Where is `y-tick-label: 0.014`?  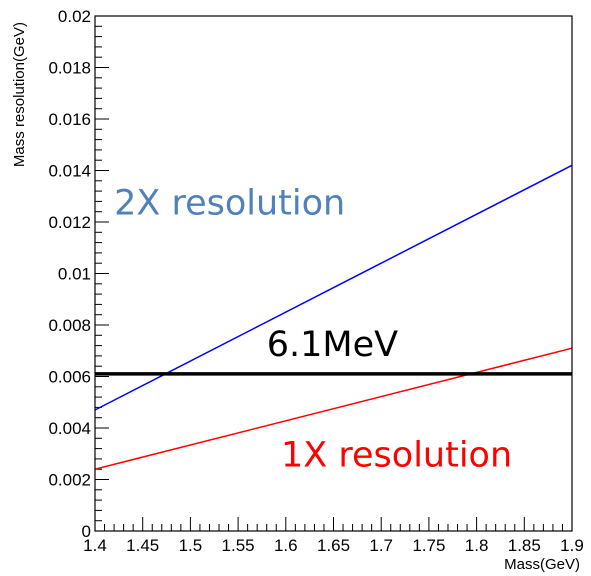
y-tick-label: 0.014 is located at coordinates (69, 171).